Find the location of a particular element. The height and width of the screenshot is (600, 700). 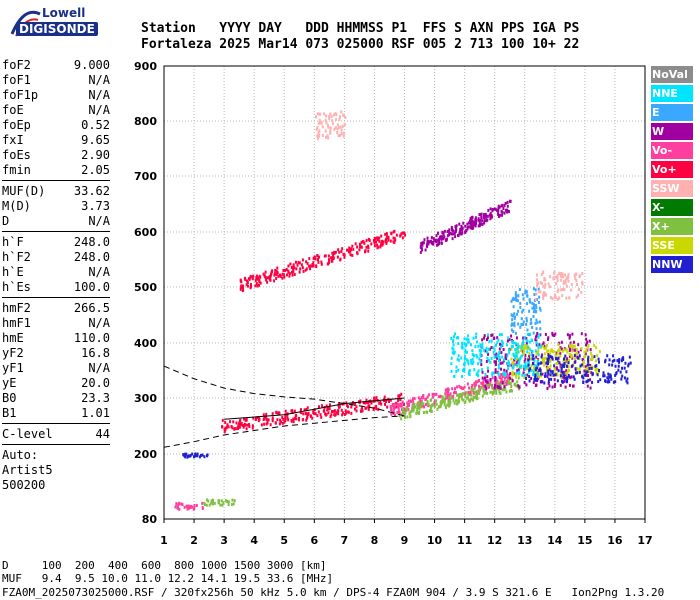

param-label: hmF2 is located at coordinates (16, 308).